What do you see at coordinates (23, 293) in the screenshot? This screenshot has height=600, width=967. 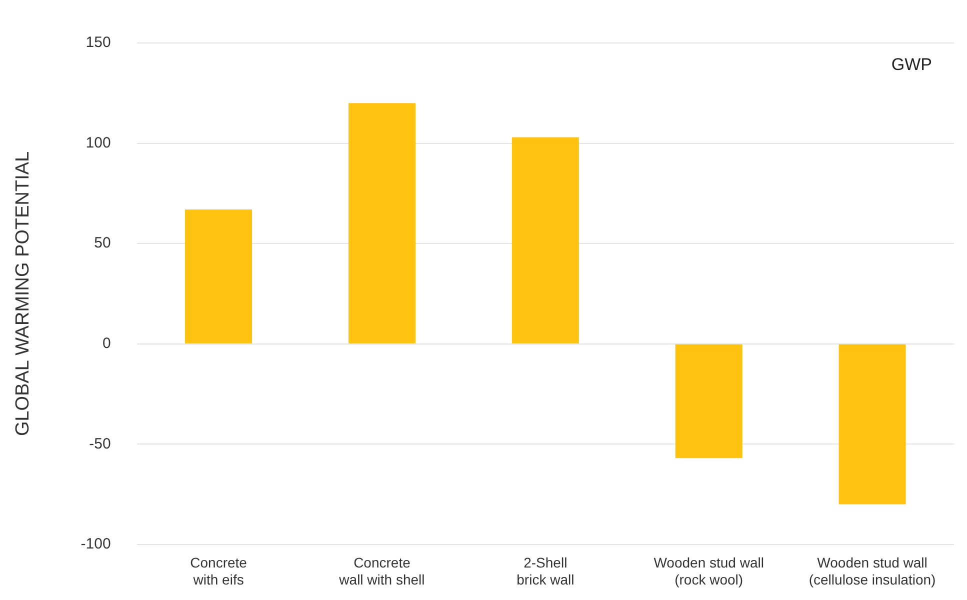 I see `y-axis-title: GLOBAL WARMING POTENTIAL` at bounding box center [23, 293].